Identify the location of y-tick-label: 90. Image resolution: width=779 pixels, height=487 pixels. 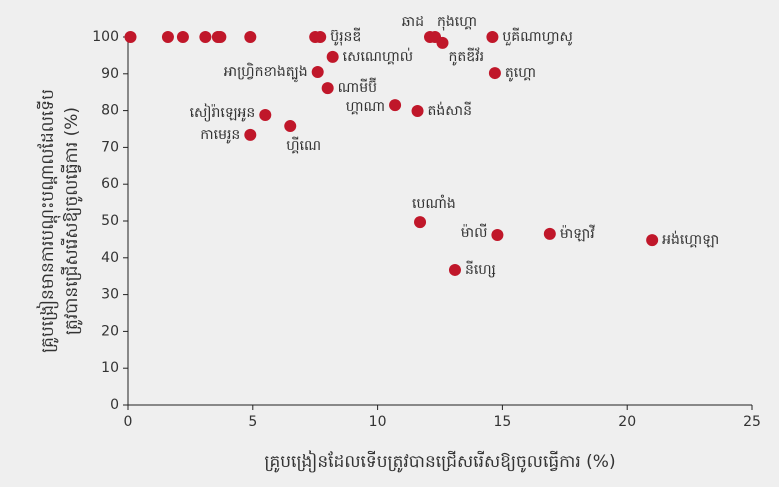
(110, 74).